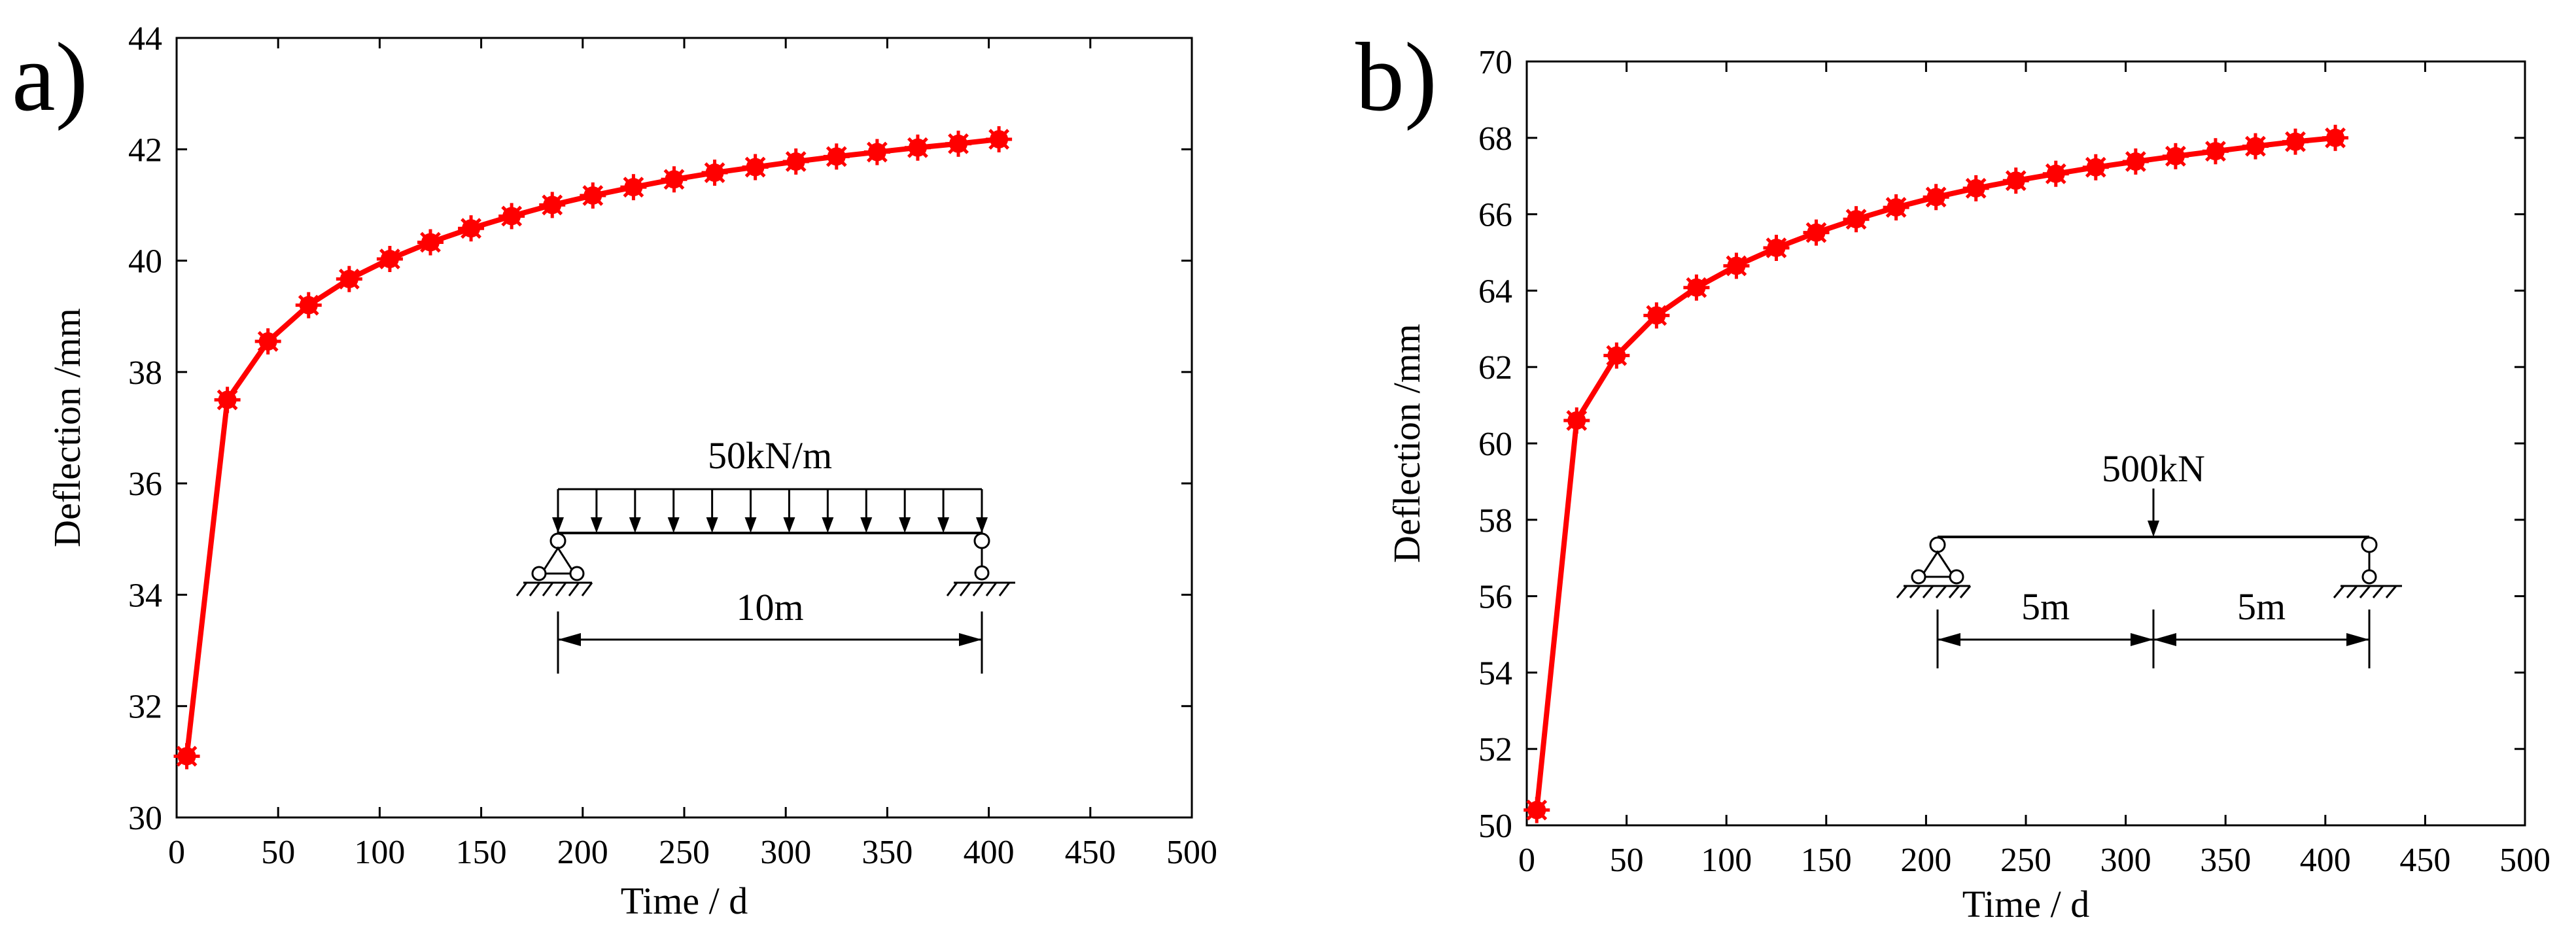 The width and height of the screenshot is (2576, 945). What do you see at coordinates (2026, 861) in the screenshot?
I see `x-tick-label: 250` at bounding box center [2026, 861].